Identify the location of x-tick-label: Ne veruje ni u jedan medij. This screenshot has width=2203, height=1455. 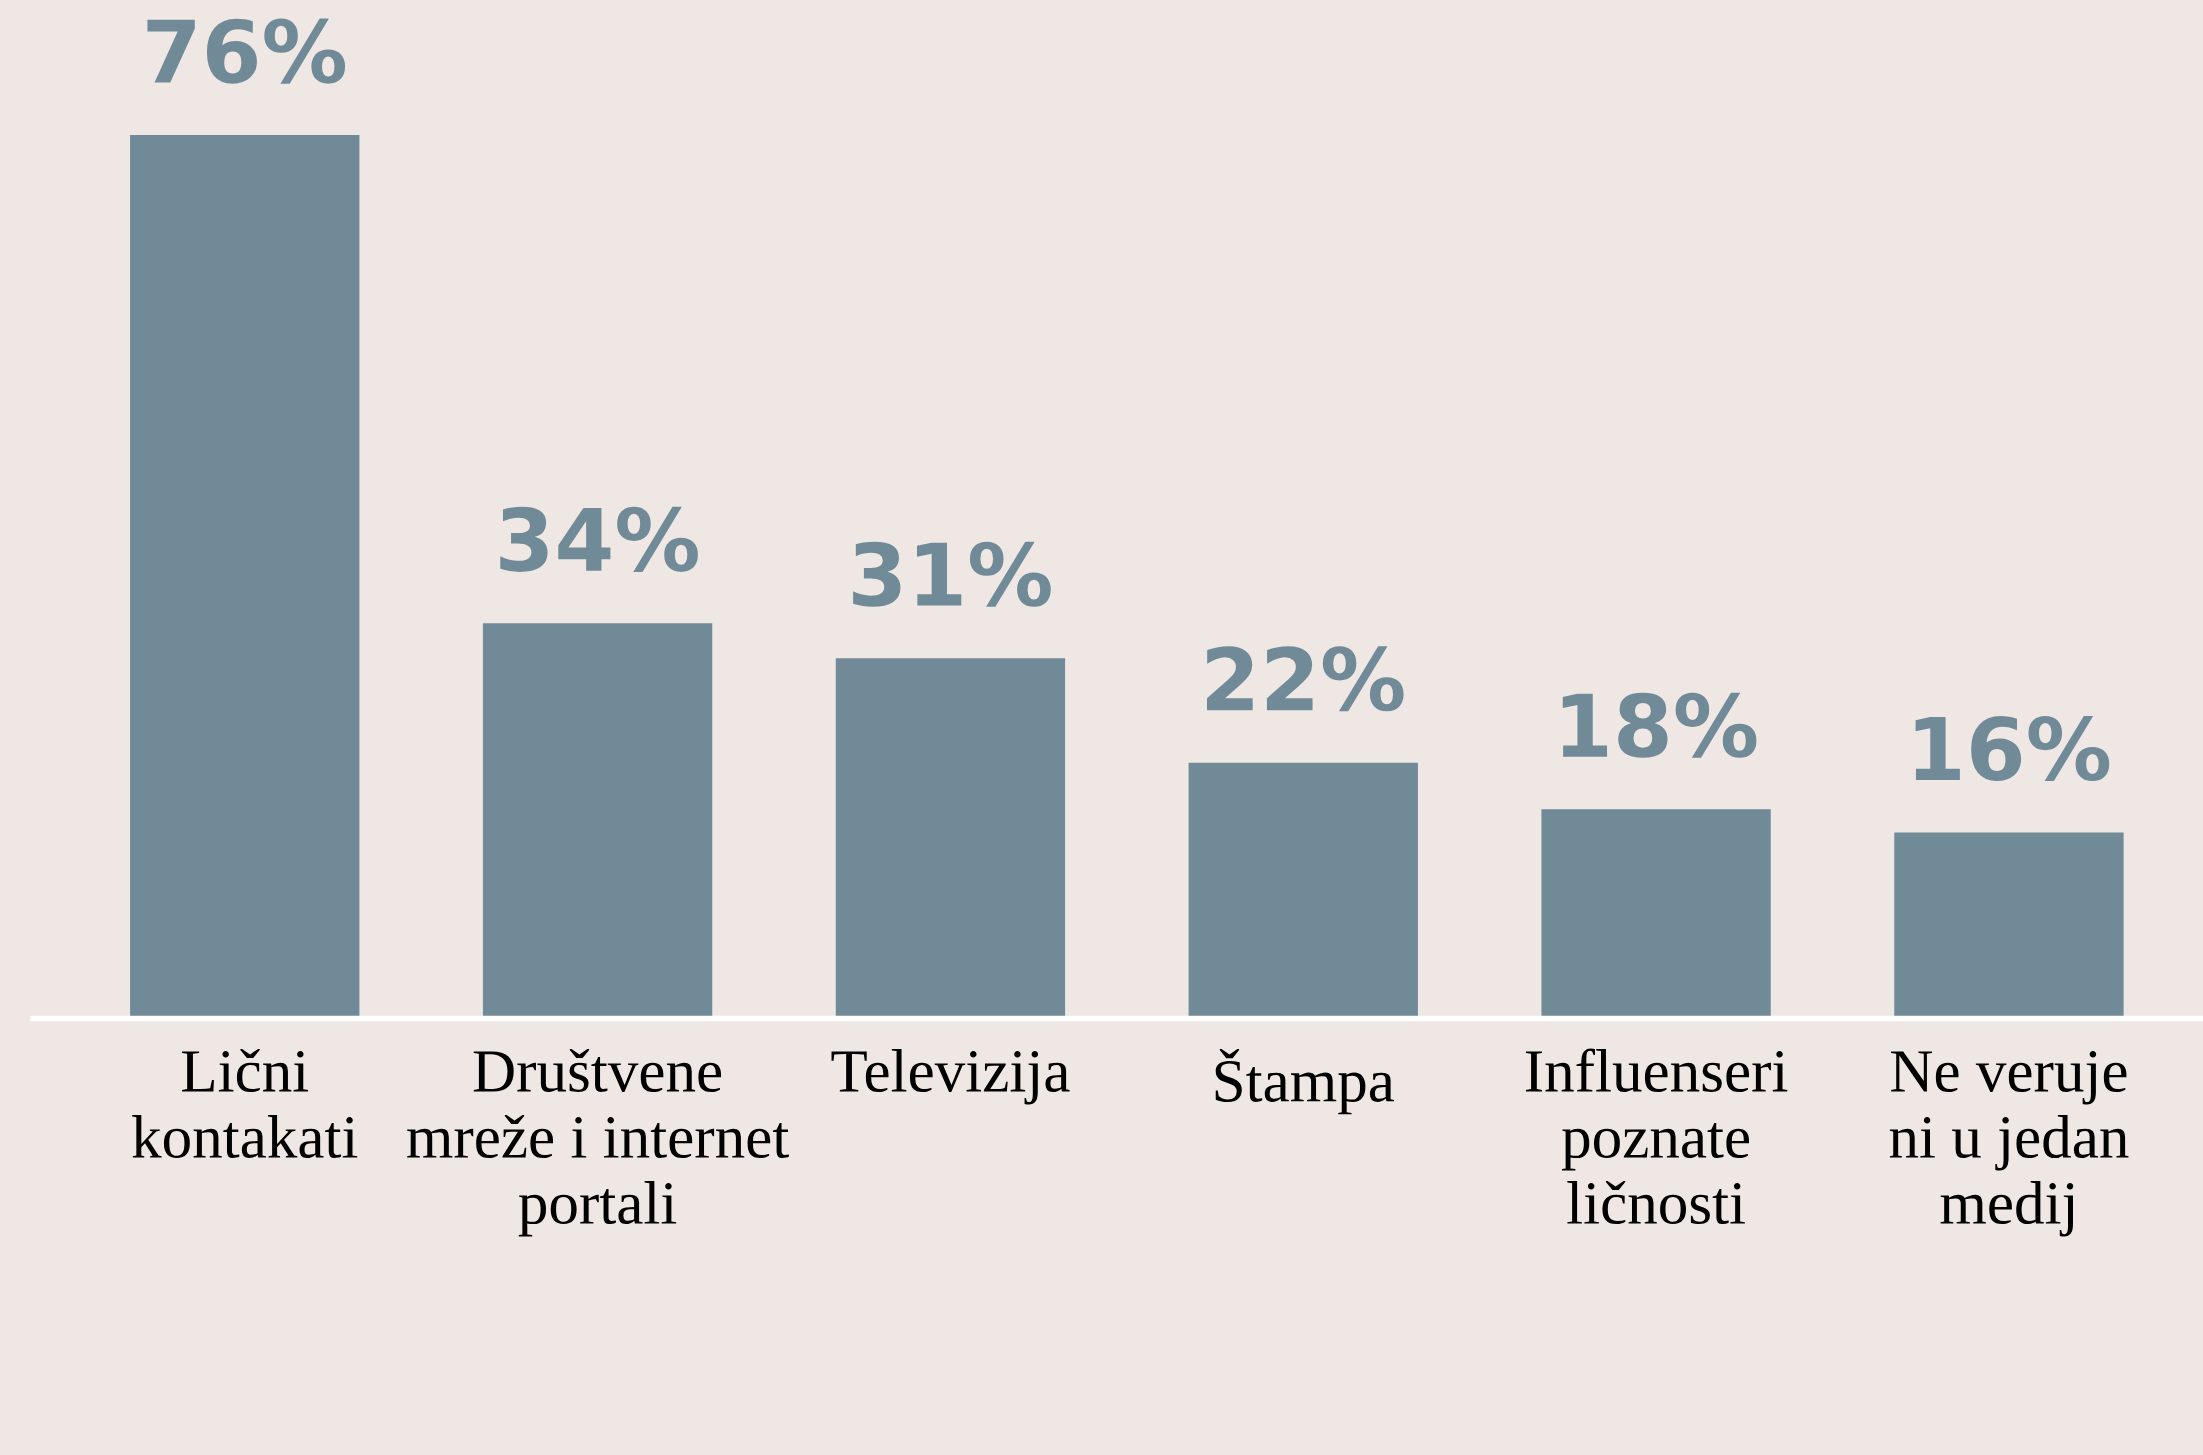
(2009, 1143).